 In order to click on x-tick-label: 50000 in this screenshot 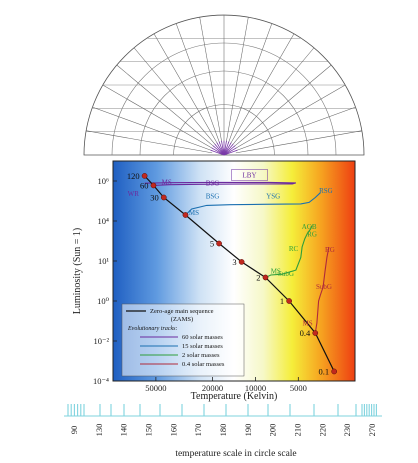, I will do `click(155, 388)`.